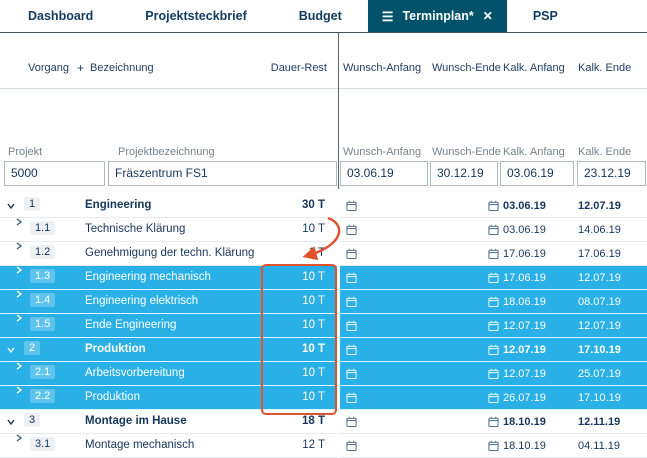  What do you see at coordinates (313, 445) in the screenshot?
I see `row-duration: 12 T` at bounding box center [313, 445].